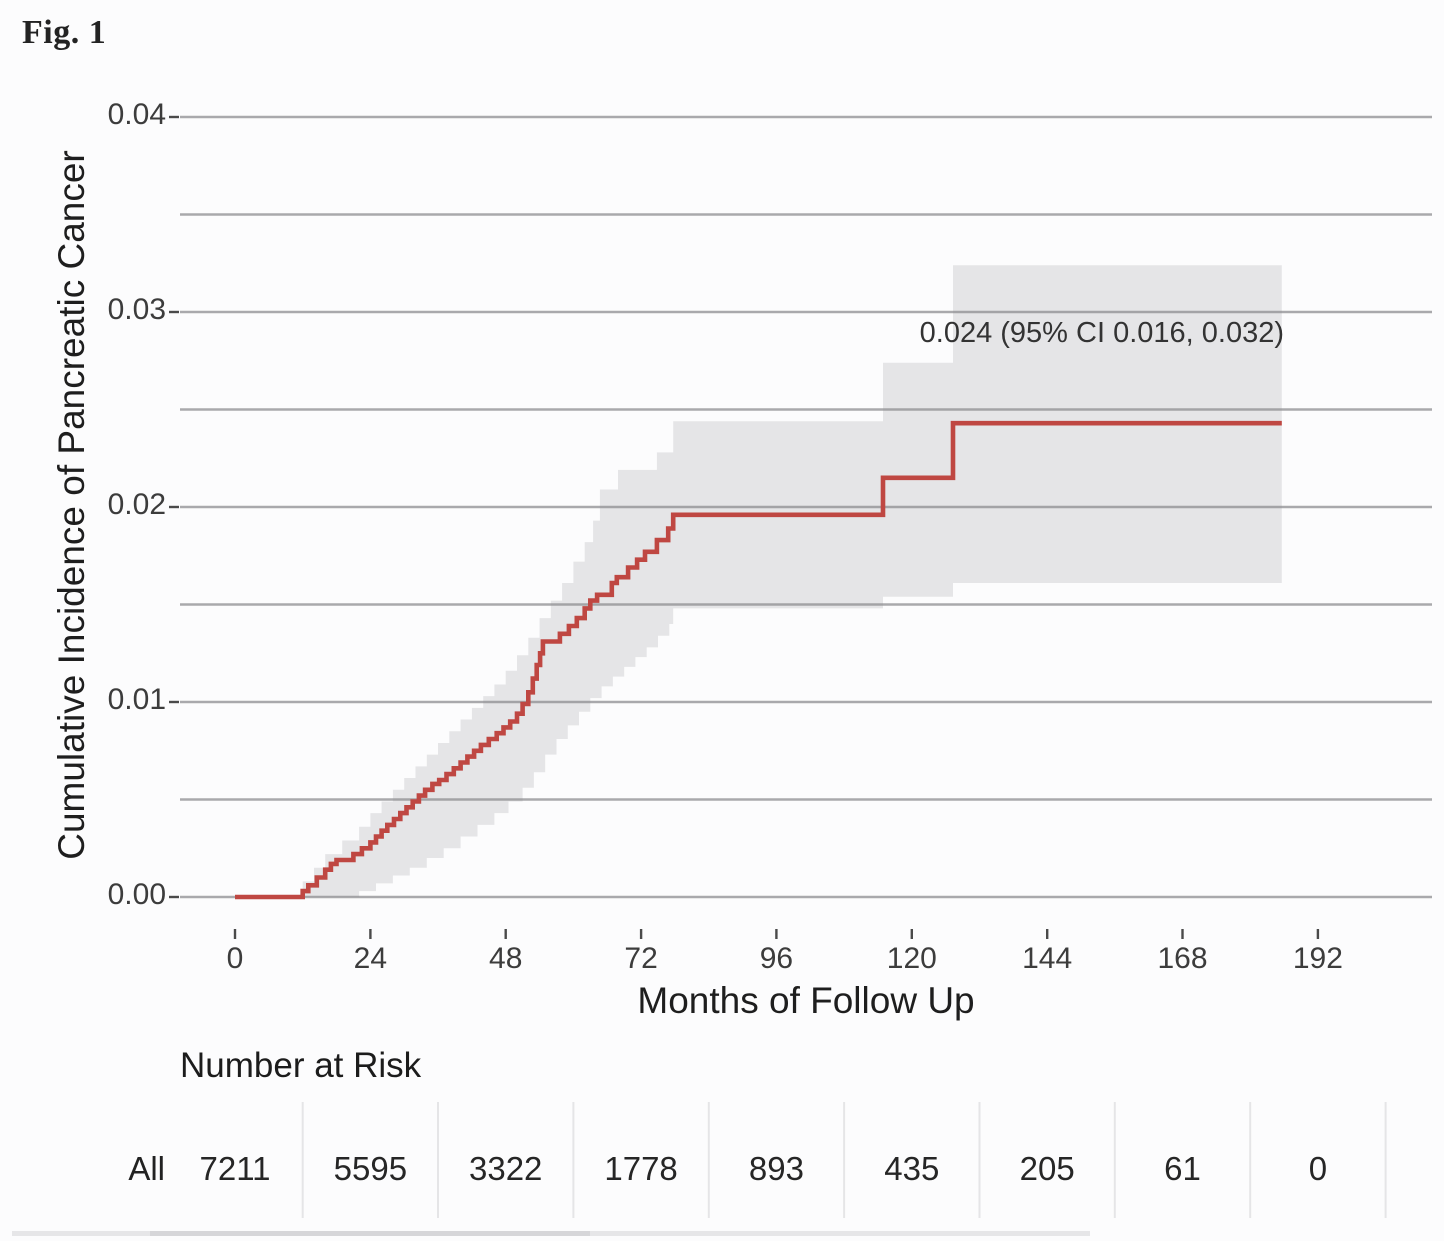  I want to click on x-tick-label: 24, so click(370, 958).